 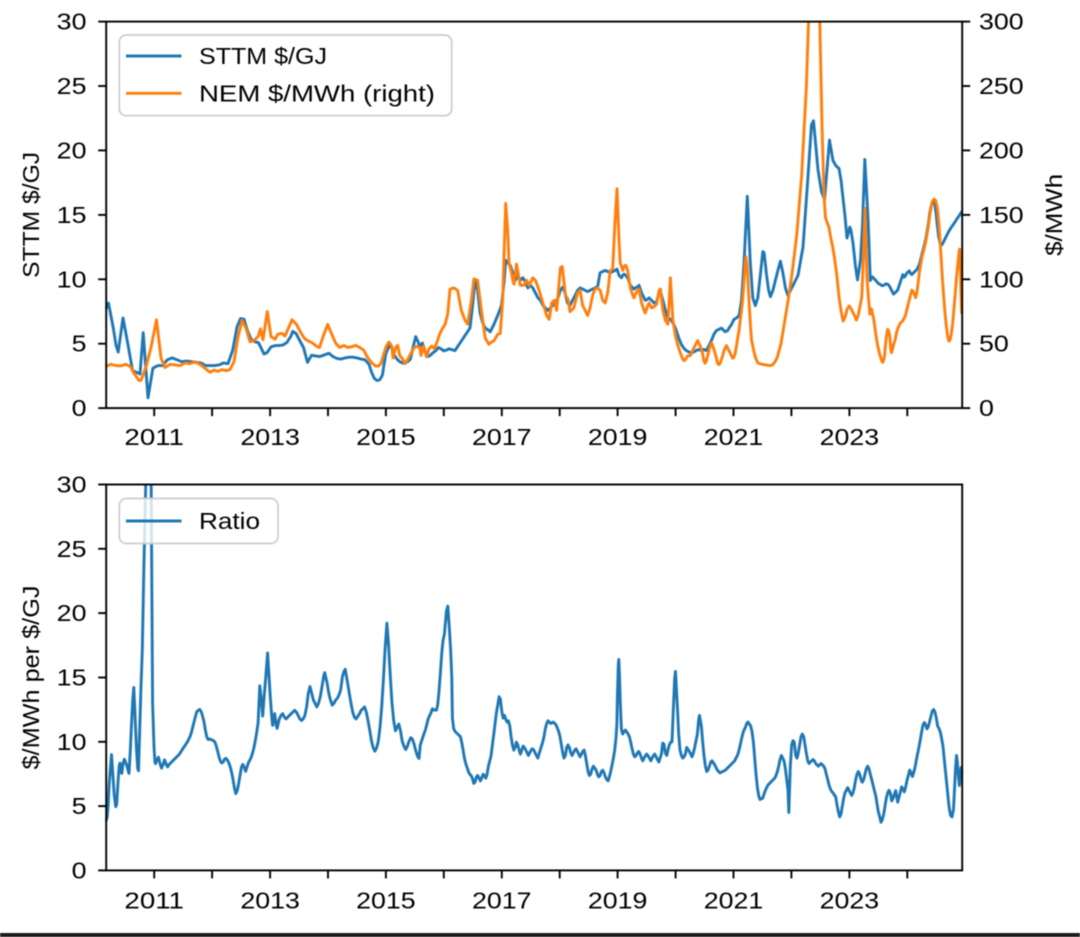 What do you see at coordinates (317, 93) in the screenshot?
I see `svg-text: NEM $/MWh (right)` at bounding box center [317, 93].